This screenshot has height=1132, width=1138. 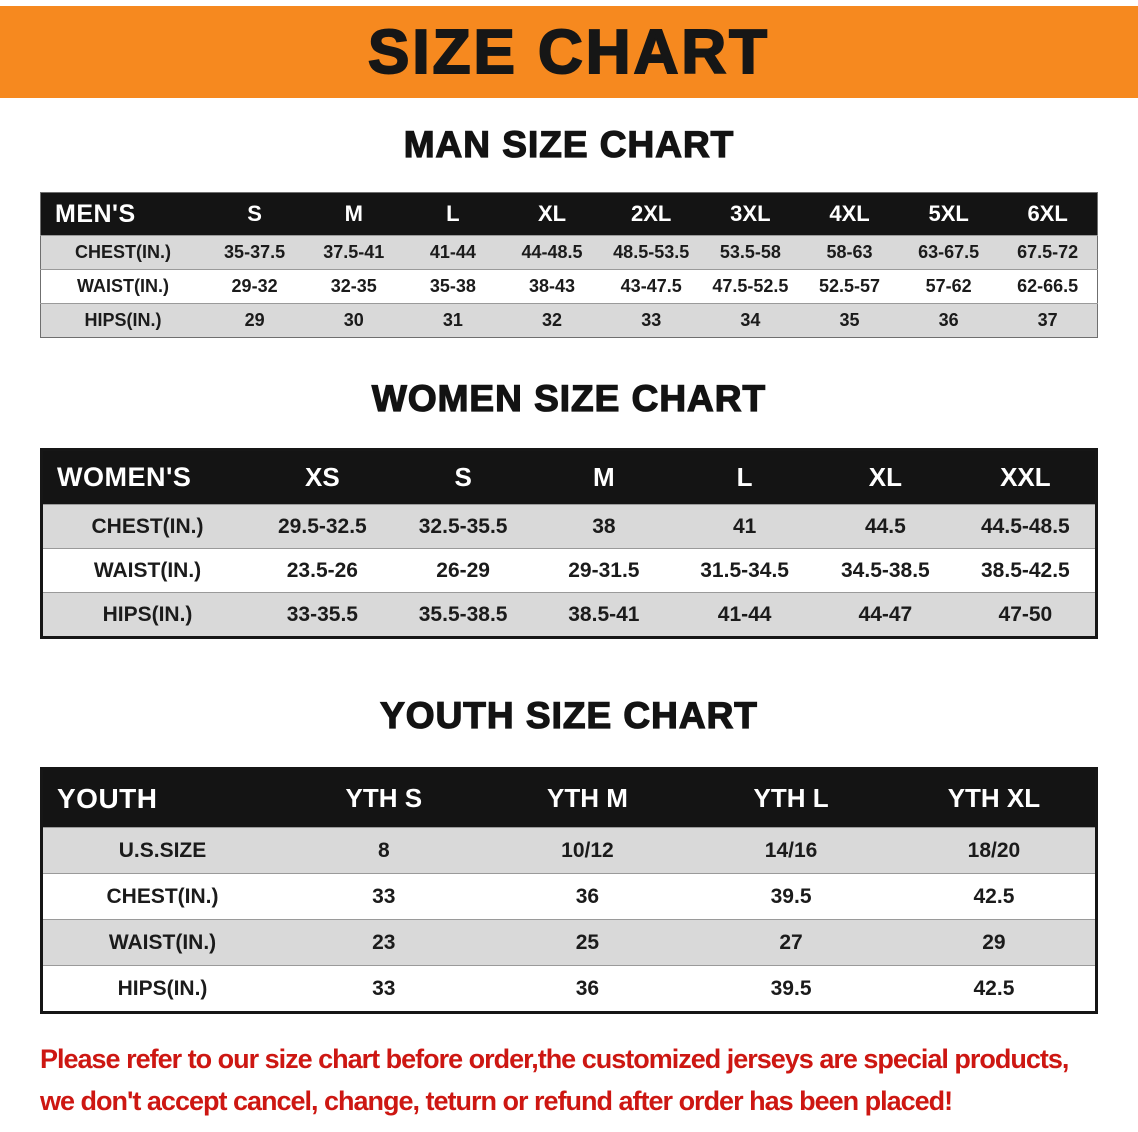 I want to click on size-column-header: 2XL, so click(x=651, y=214).